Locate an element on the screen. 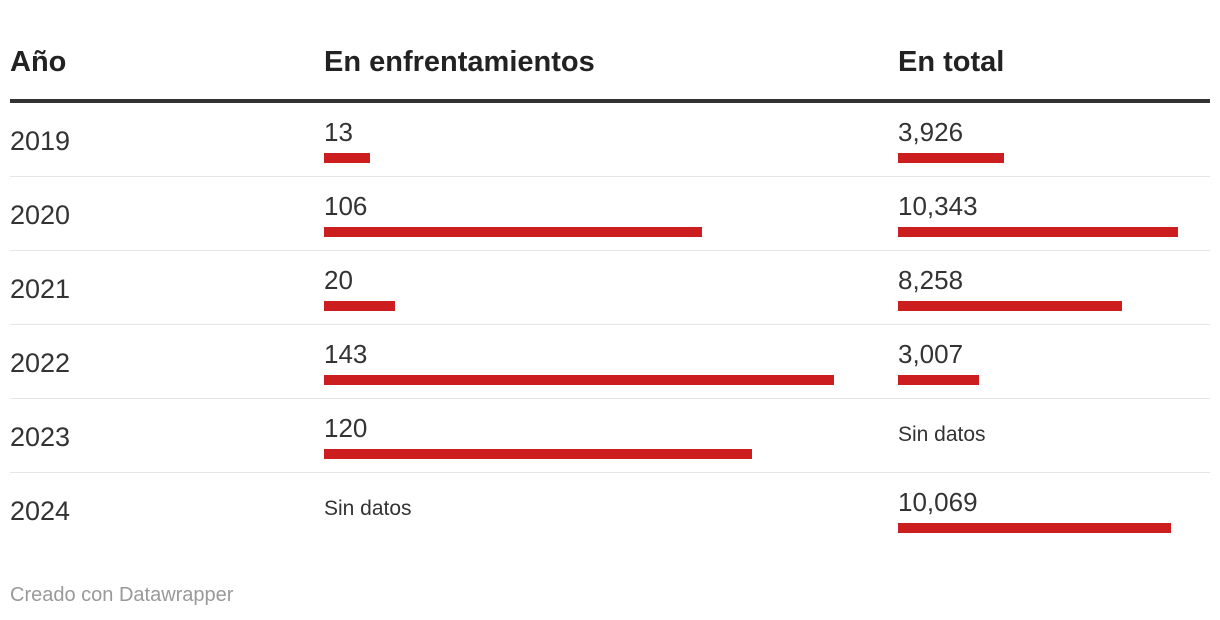  clashes-cell: 143 is located at coordinates (604, 361).